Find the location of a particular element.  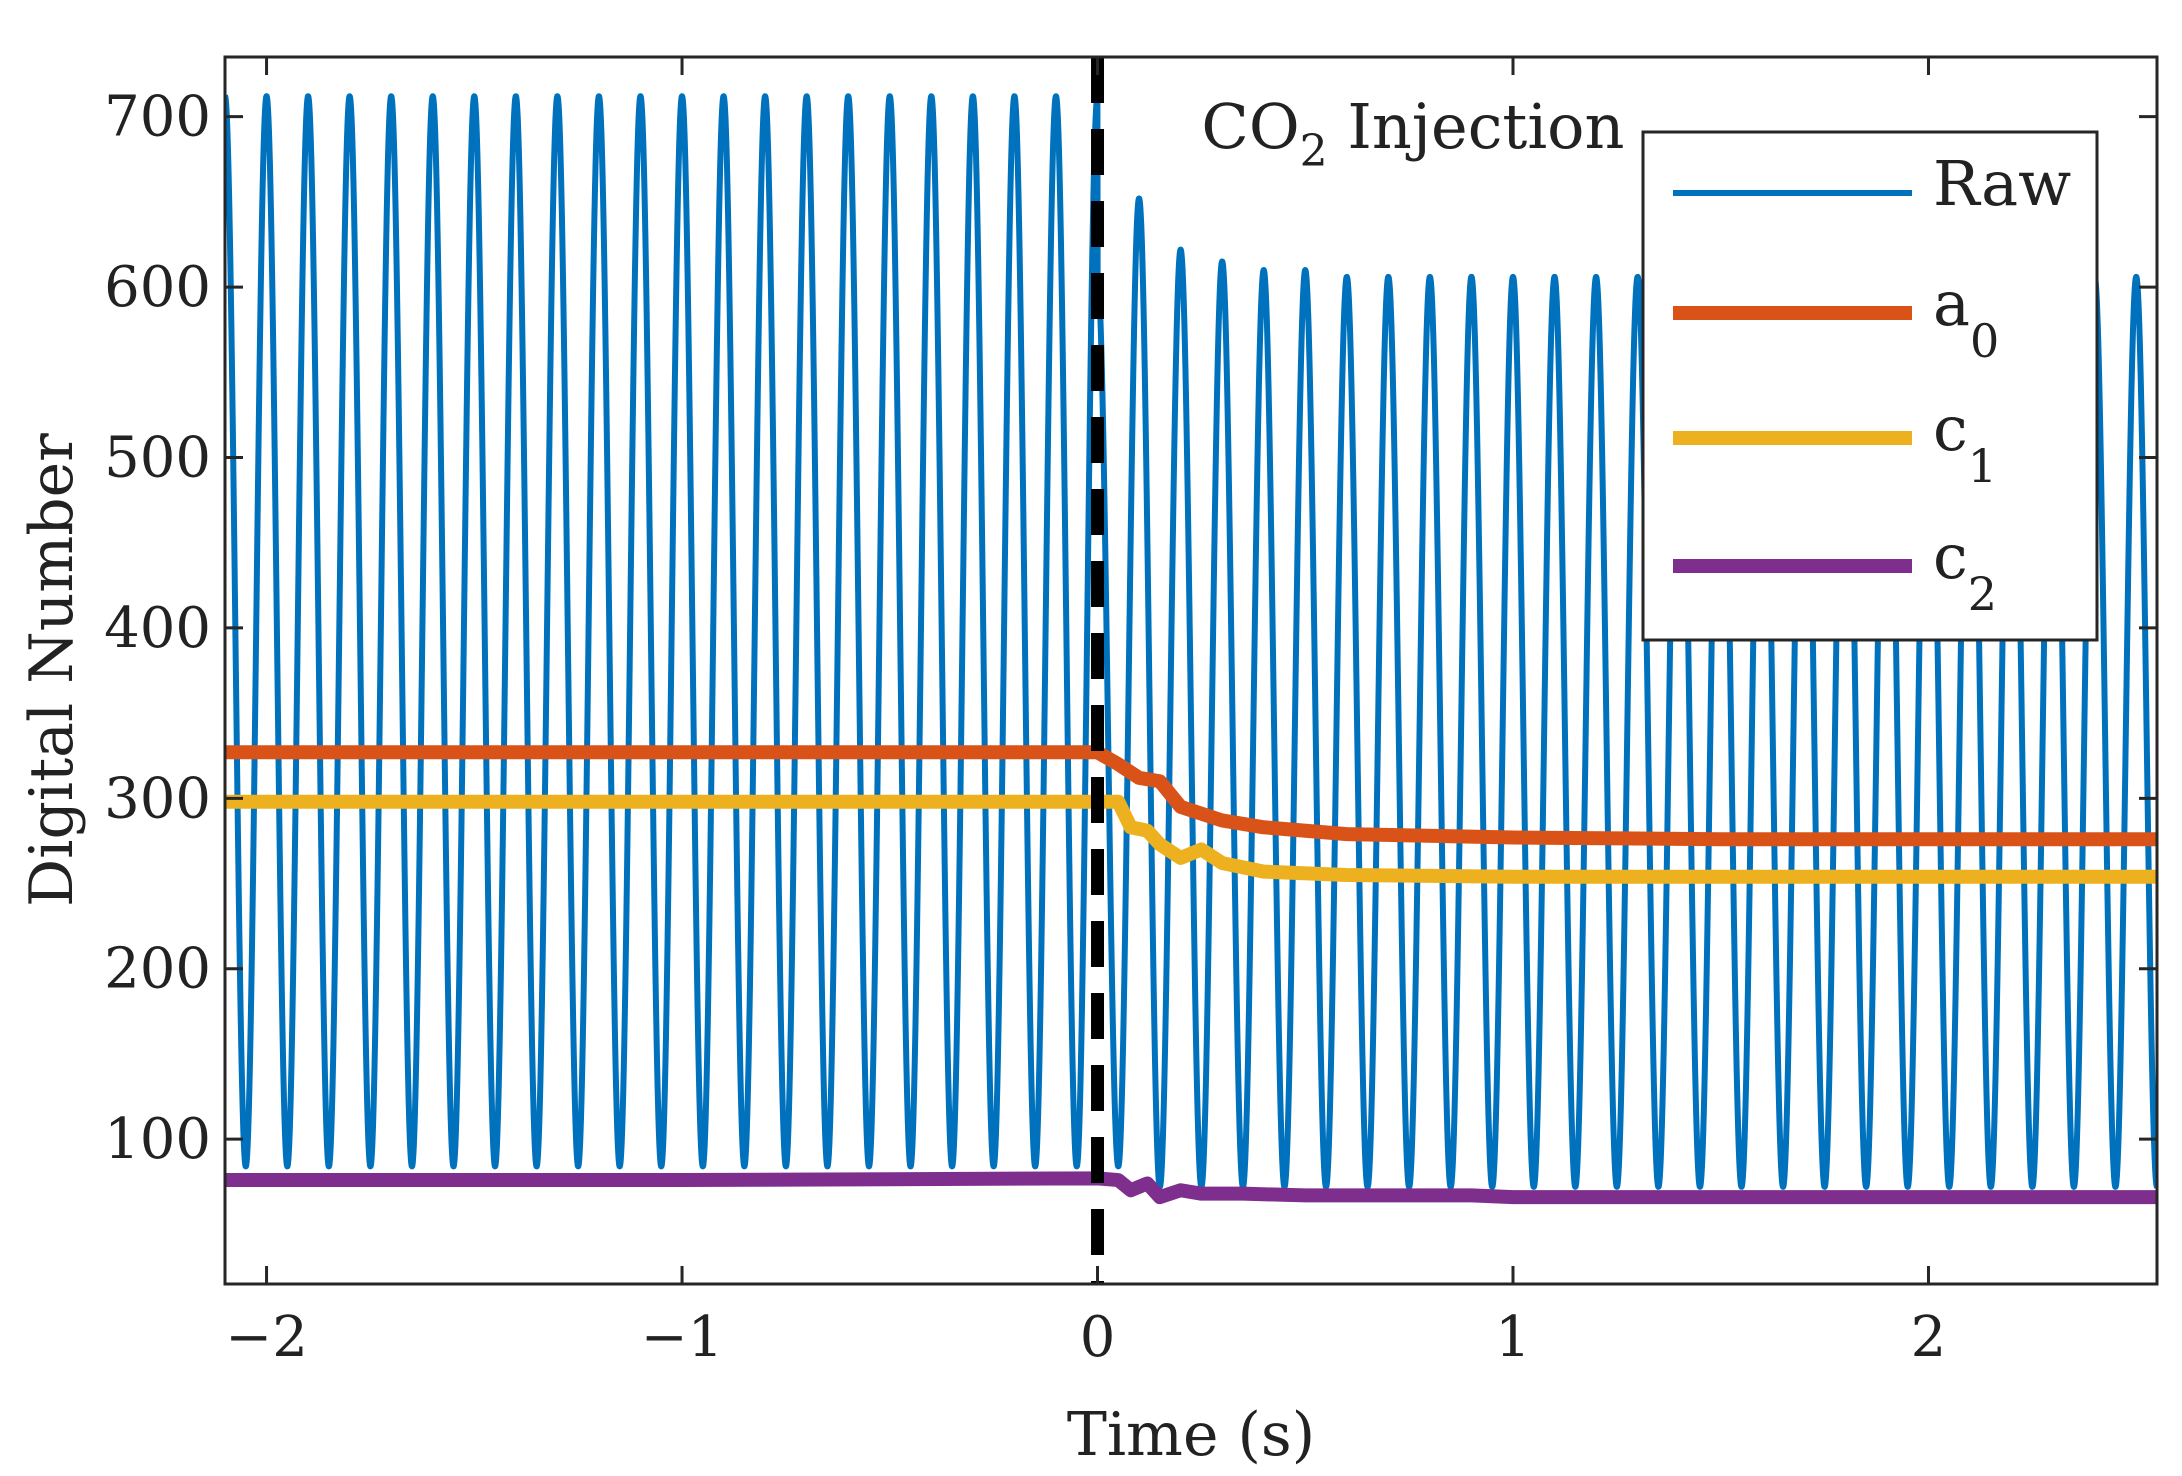

annotation-main: CO is located at coordinates (1250, 126).